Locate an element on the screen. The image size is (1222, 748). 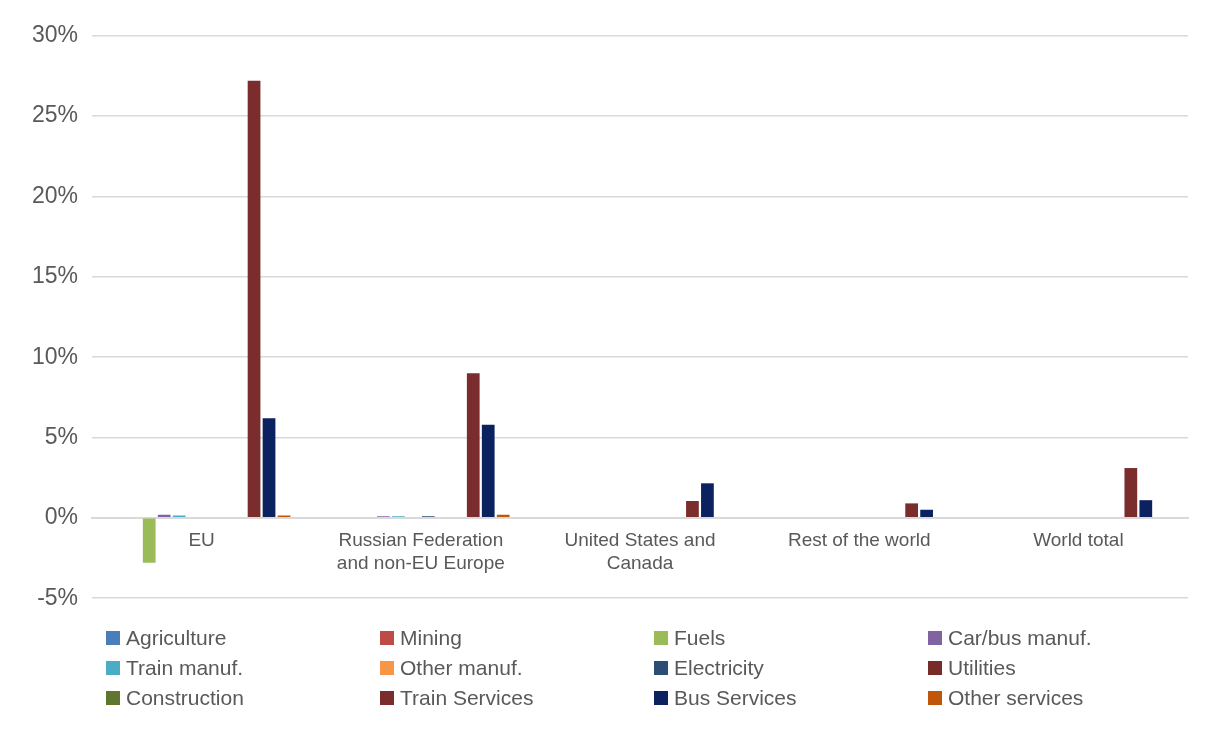
y-tick-label: 20% is located at coordinates (55, 194).